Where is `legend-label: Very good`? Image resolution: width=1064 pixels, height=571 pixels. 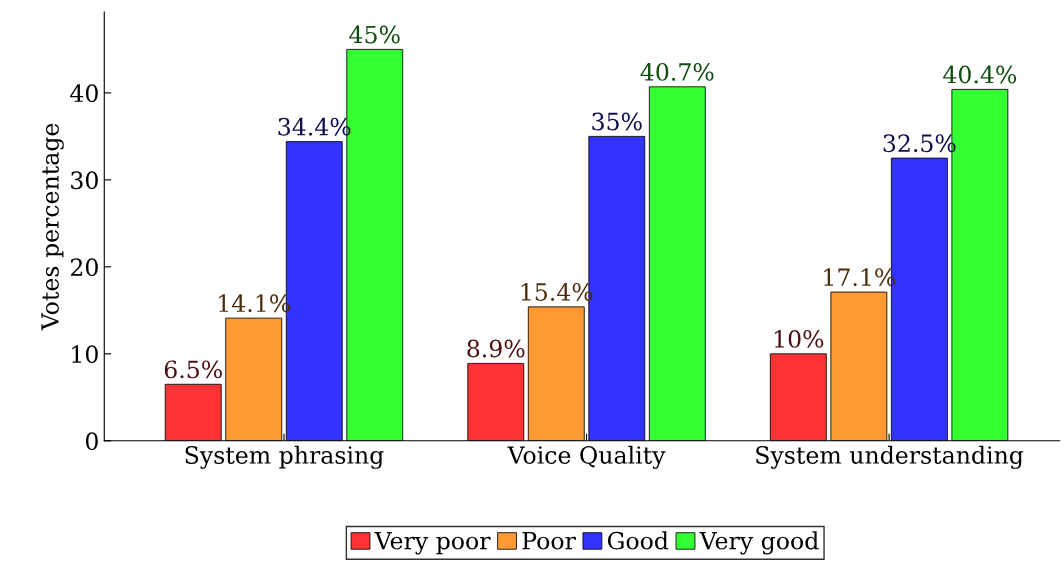
legend-label: Very good is located at coordinates (759, 543).